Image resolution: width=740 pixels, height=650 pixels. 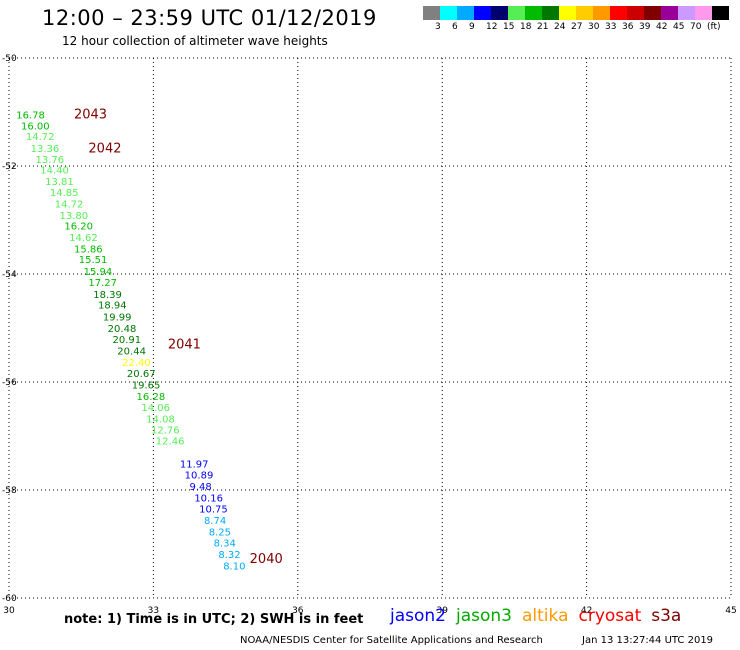 What do you see at coordinates (714, 27) in the screenshot?
I see `legend-label: (ft)` at bounding box center [714, 27].